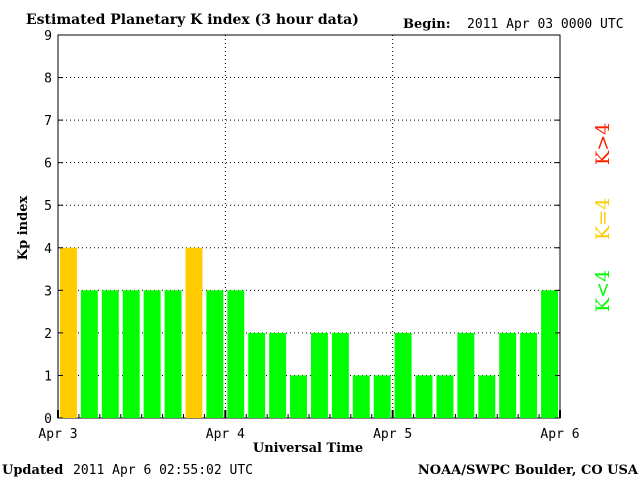  I want to click on x-tick-label: Apr 6, so click(559, 434).